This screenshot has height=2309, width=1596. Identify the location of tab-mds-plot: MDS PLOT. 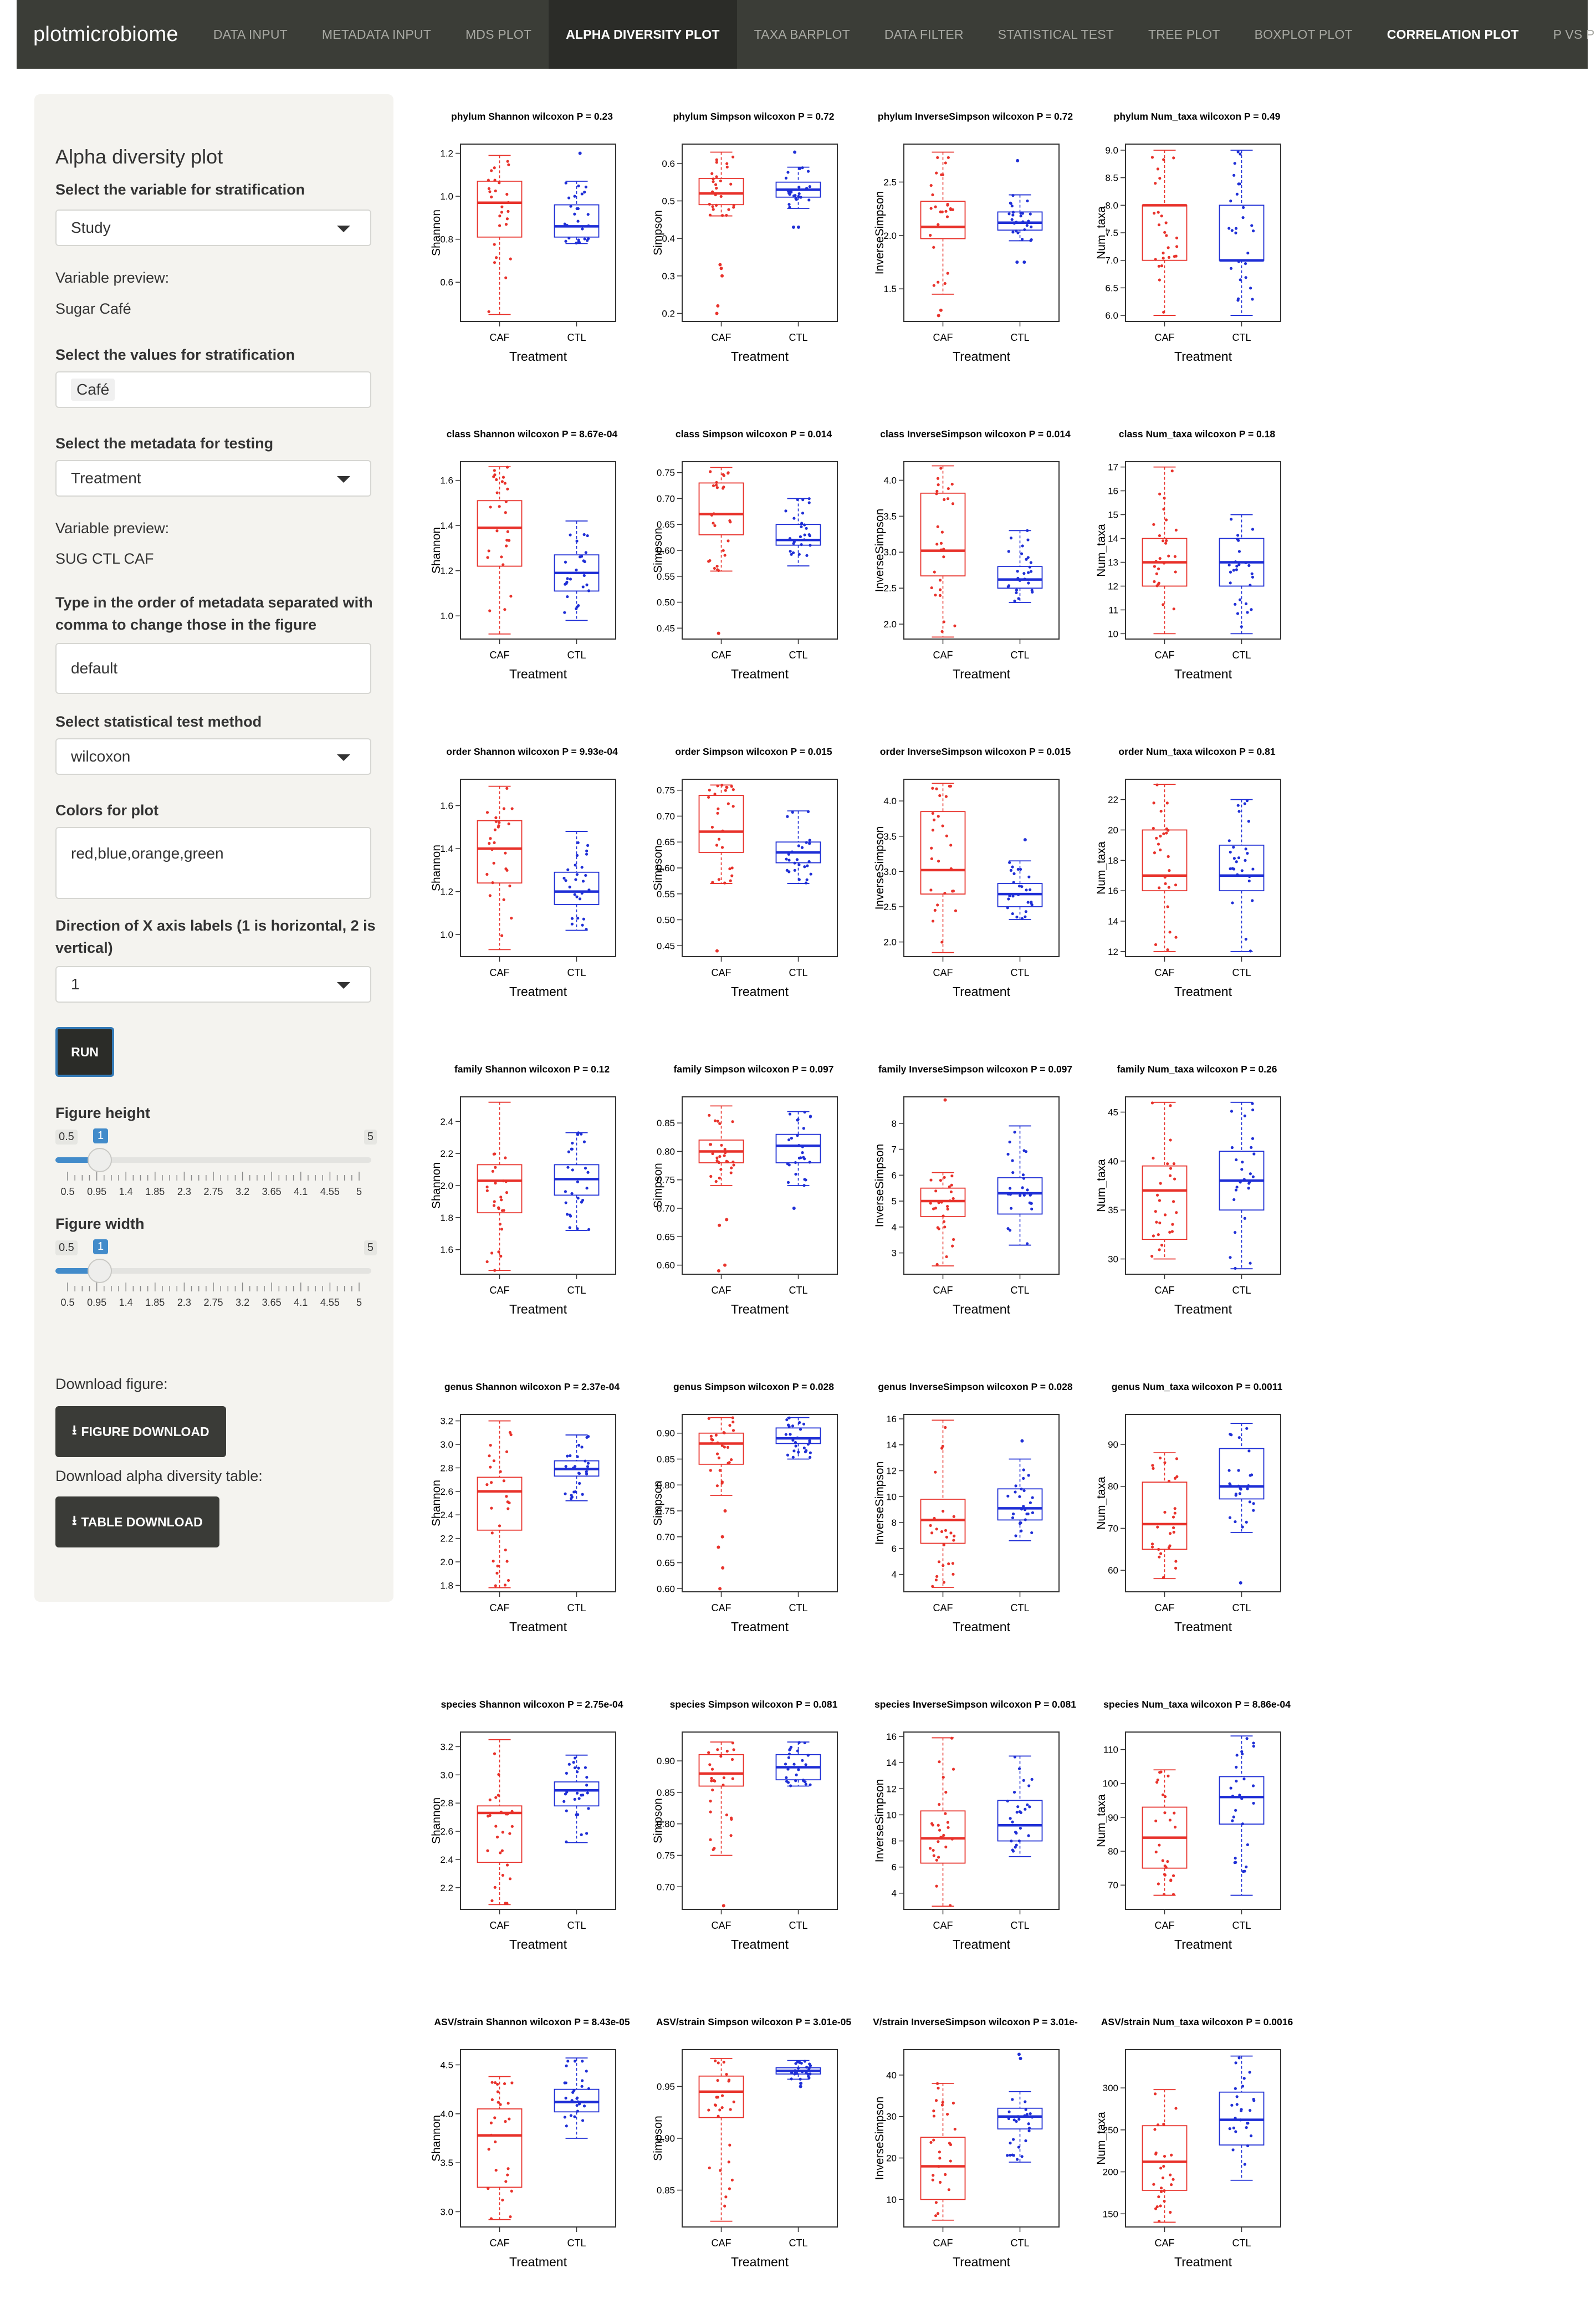
(498, 35).